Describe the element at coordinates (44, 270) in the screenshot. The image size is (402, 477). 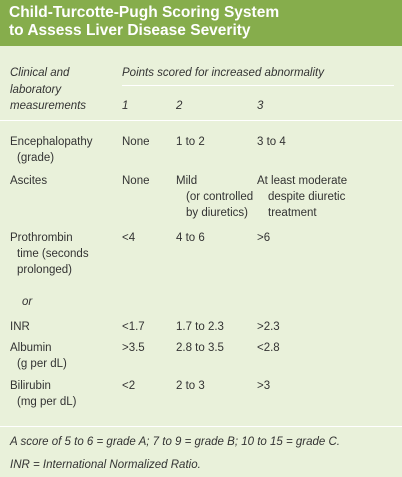
I see `row-label: prolonged)` at that location.